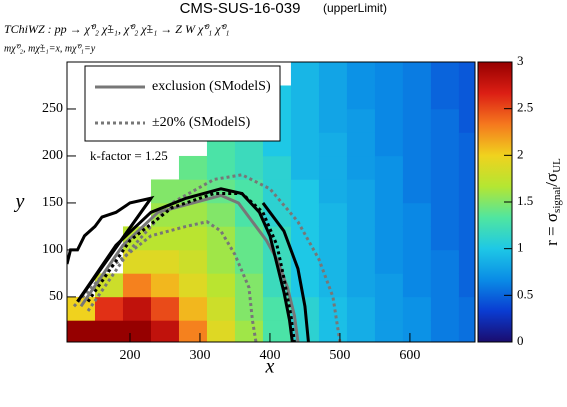 This screenshot has width=567, height=407. Describe the element at coordinates (520, 60) in the screenshot. I see `z-tick-label: 3` at that location.